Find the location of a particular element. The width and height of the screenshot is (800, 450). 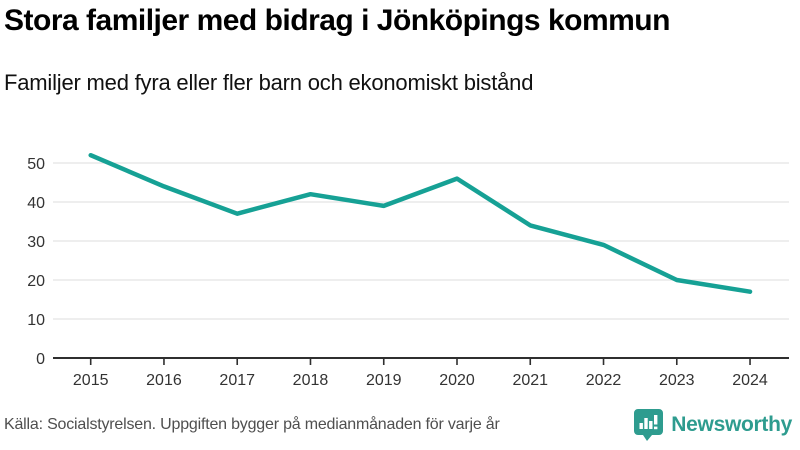

y-tick-label: 10 is located at coordinates (36, 320).